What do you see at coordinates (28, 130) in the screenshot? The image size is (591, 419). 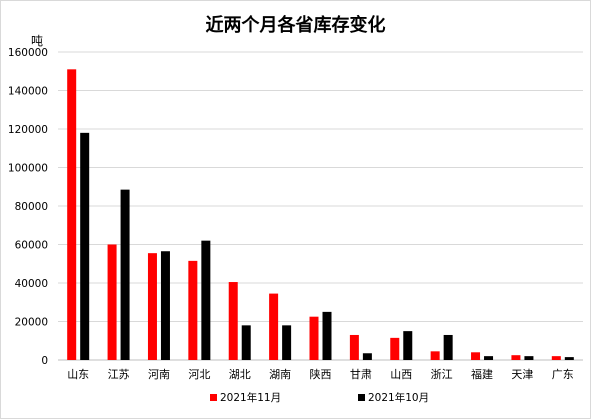 I see `y-tick-label: 120000` at bounding box center [28, 130].